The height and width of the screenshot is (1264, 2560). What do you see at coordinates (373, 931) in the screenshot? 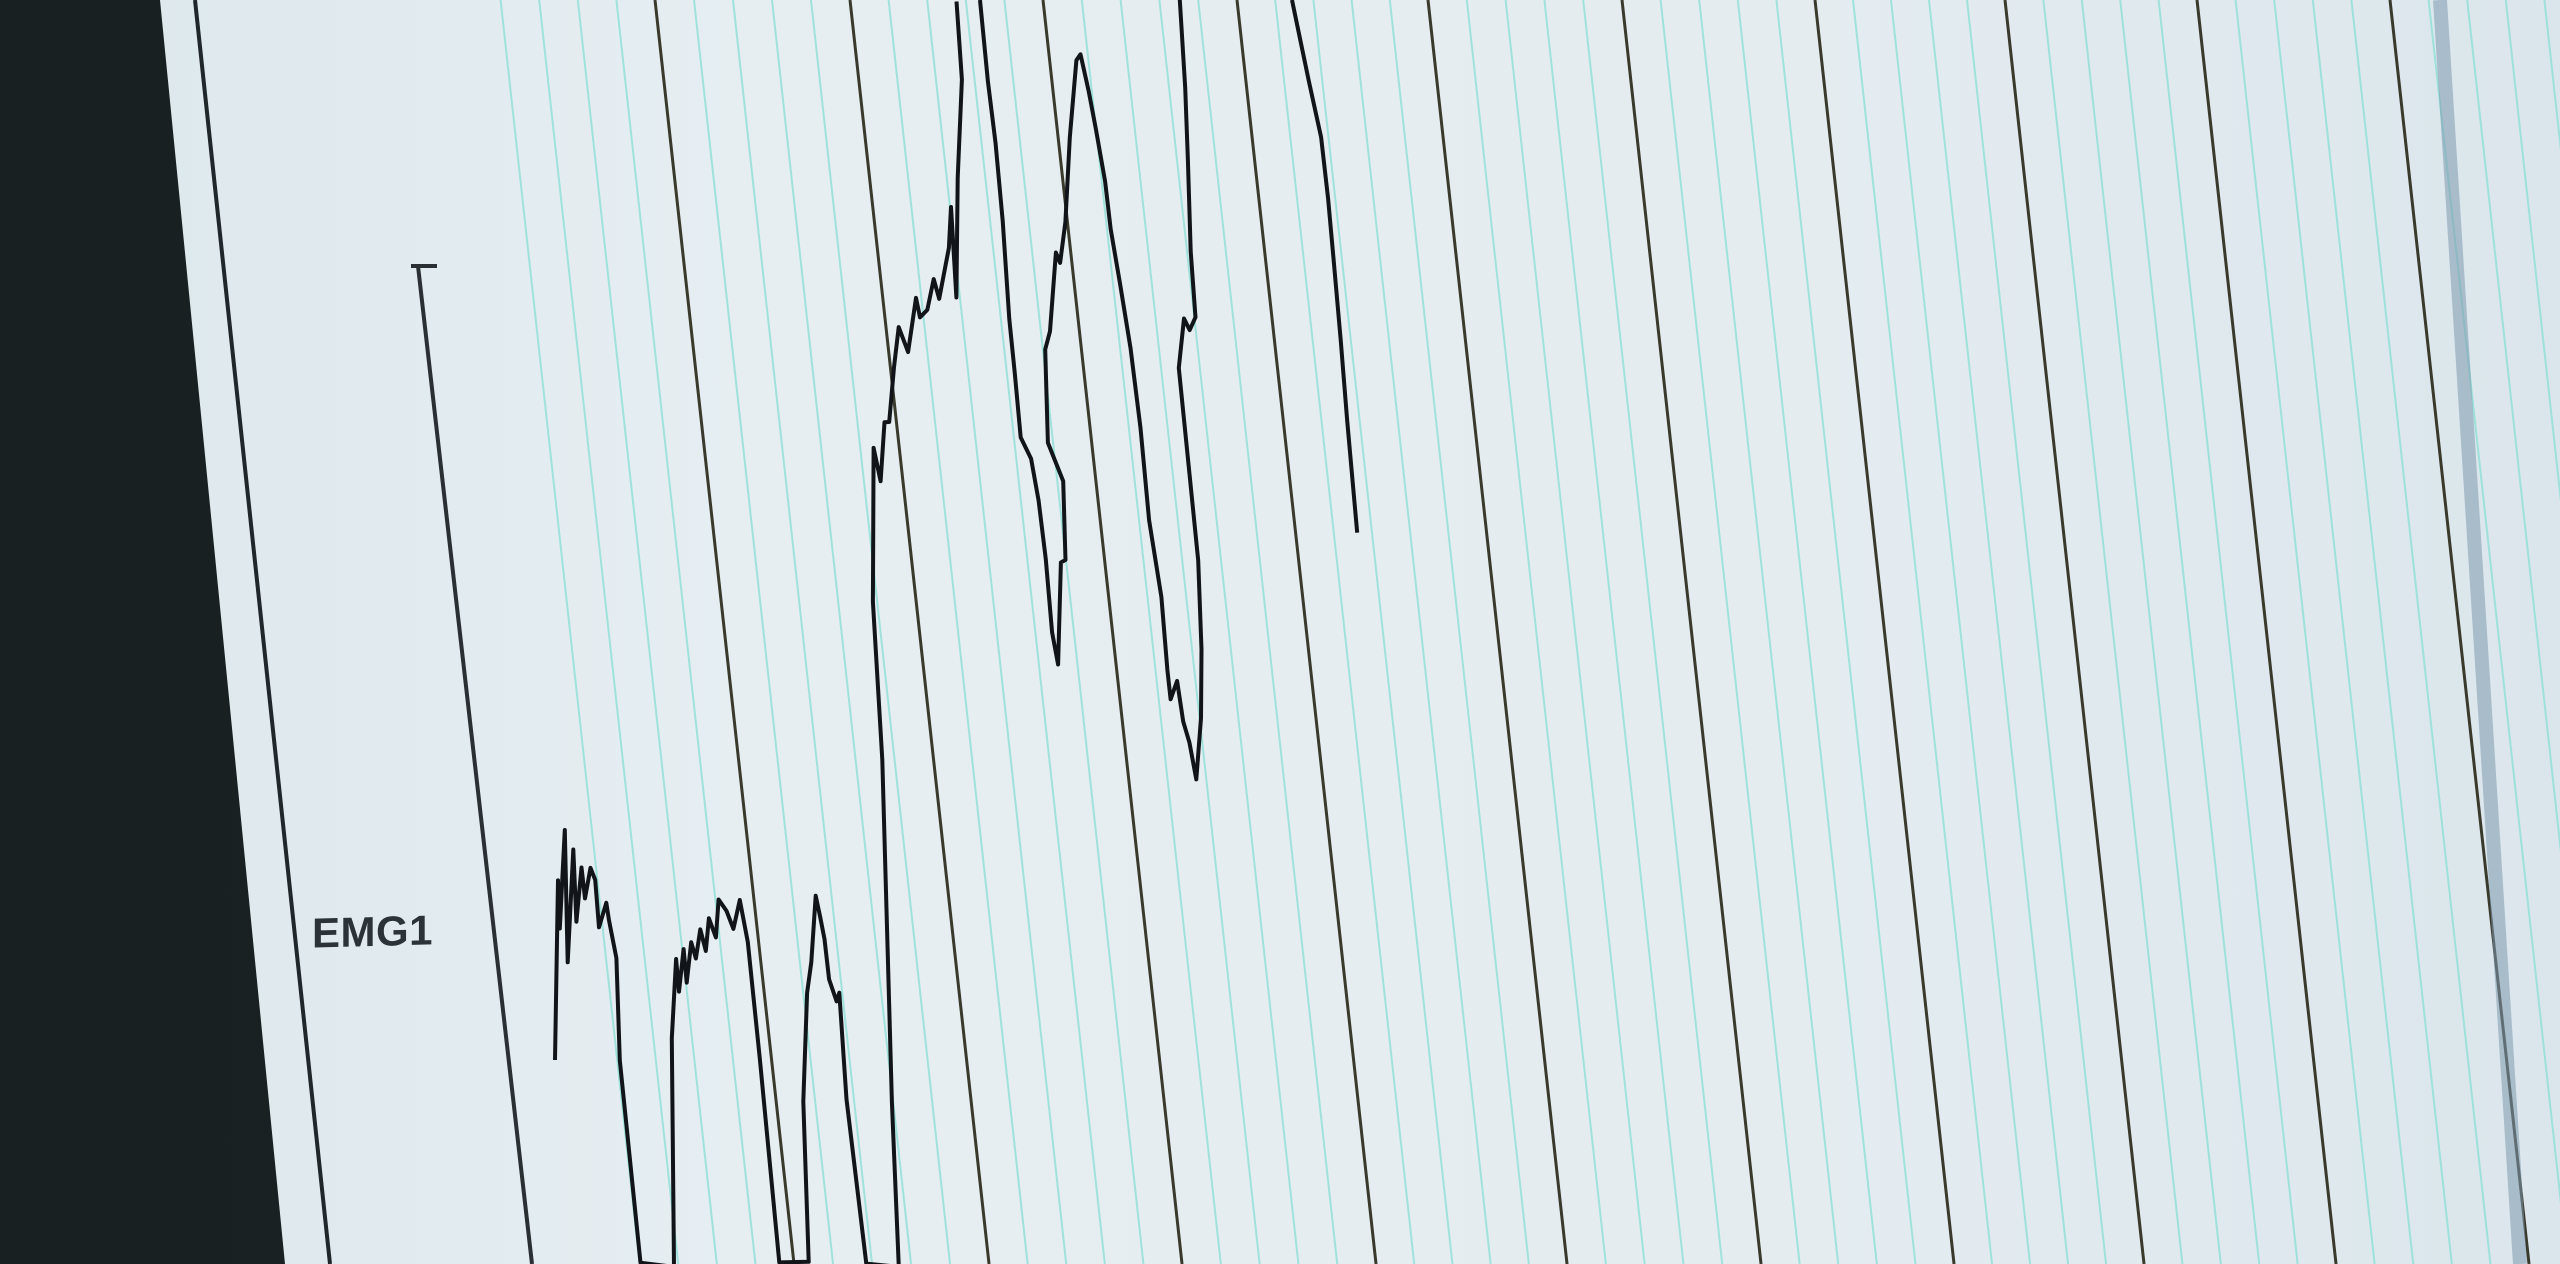
I see `channel-label-emg1: EMG1` at bounding box center [373, 931].